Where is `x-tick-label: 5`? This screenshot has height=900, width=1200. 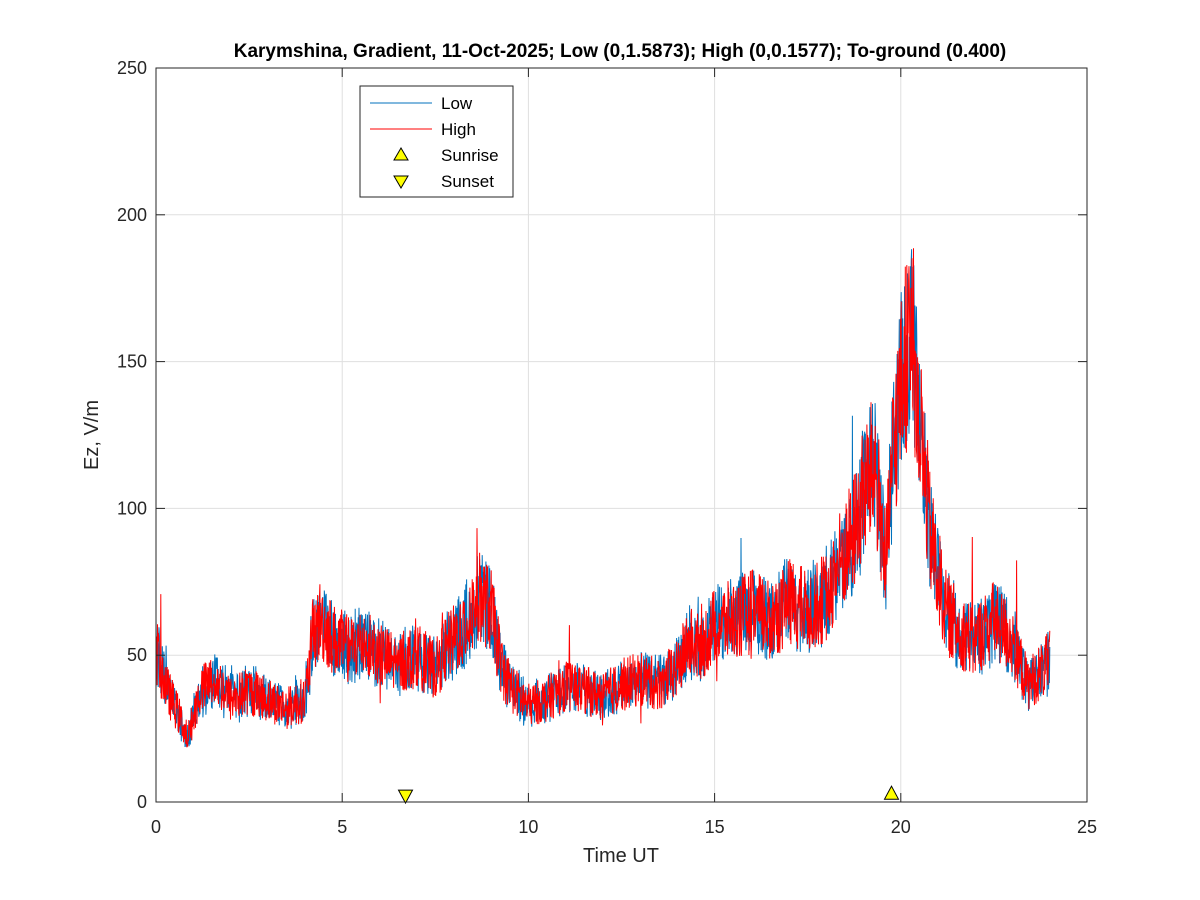
x-tick-label: 5 is located at coordinates (342, 827).